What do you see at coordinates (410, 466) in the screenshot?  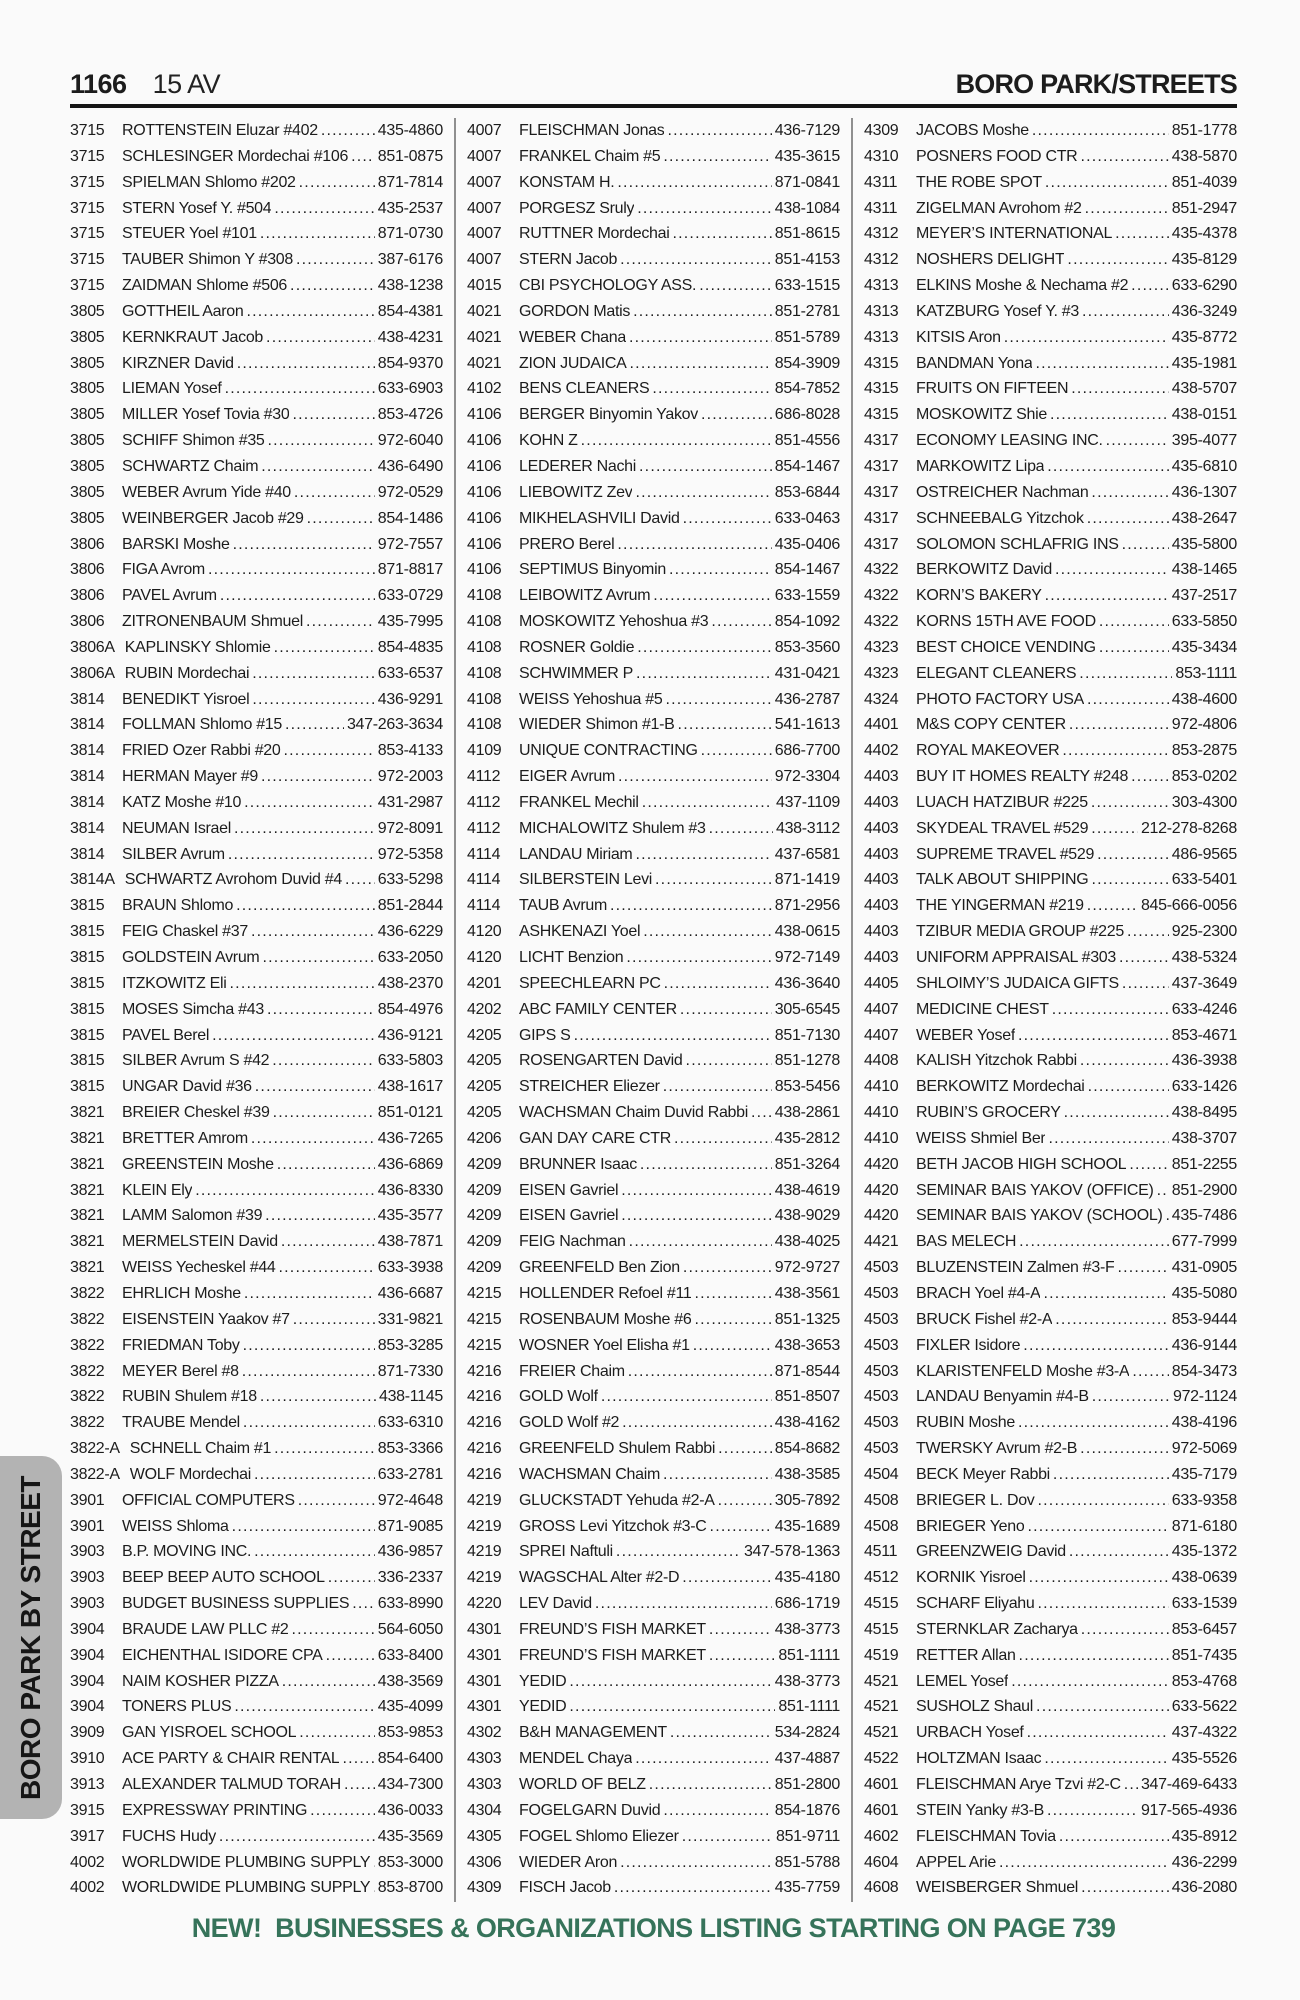 I see `phone-number: 436-6490` at bounding box center [410, 466].